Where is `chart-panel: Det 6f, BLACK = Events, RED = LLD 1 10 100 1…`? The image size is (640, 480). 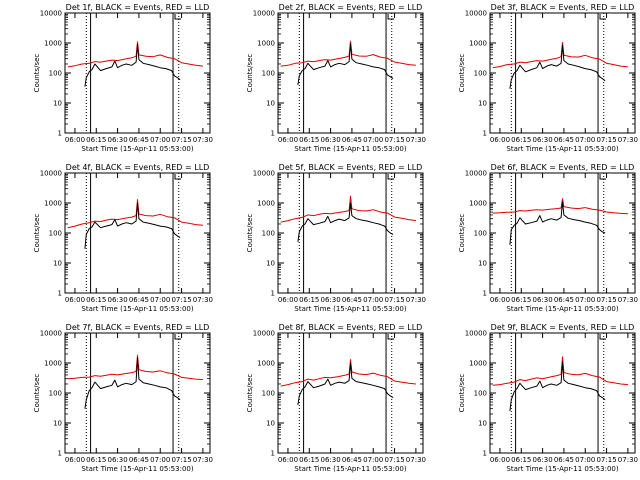 chart-panel: Det 6f, BLACK = Events, RED = LLD 1 10 100 1… is located at coordinates (548, 238).